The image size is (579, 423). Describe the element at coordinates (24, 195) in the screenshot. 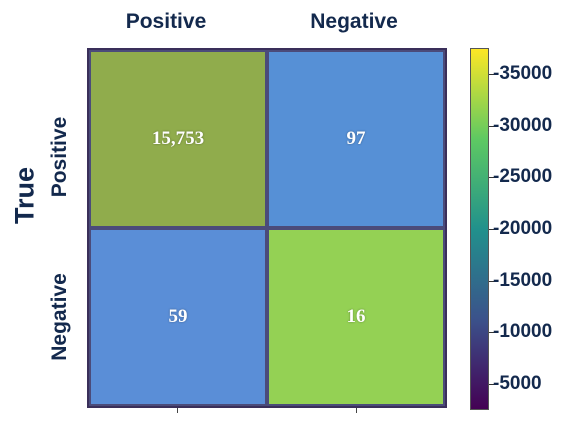

I see `y-axis-title: True` at that location.